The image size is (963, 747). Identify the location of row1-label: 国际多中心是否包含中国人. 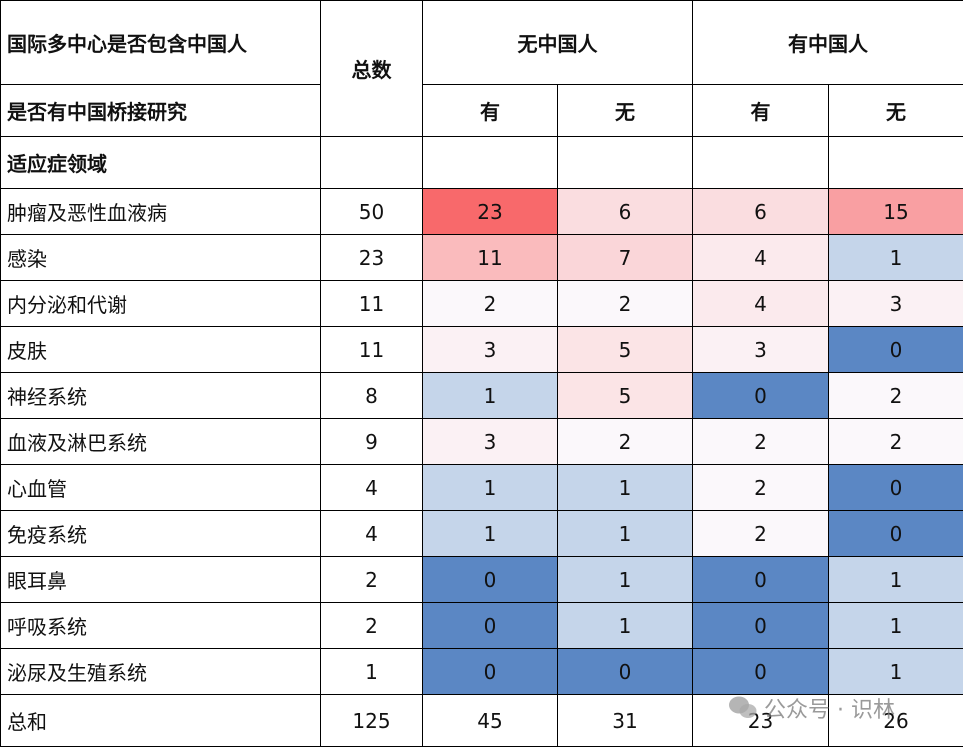
(160, 42).